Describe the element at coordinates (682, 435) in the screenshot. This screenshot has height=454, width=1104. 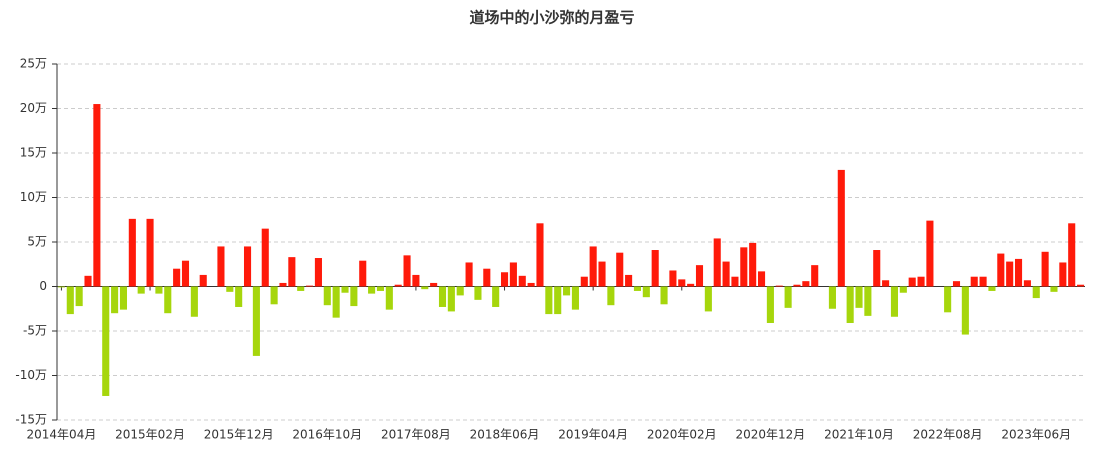
I see `x-tick-label: 2020年02月` at that location.